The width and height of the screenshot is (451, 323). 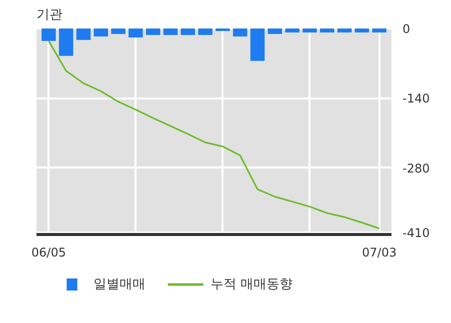 I want to click on x-tick-label: 06/05, so click(x=48, y=253).